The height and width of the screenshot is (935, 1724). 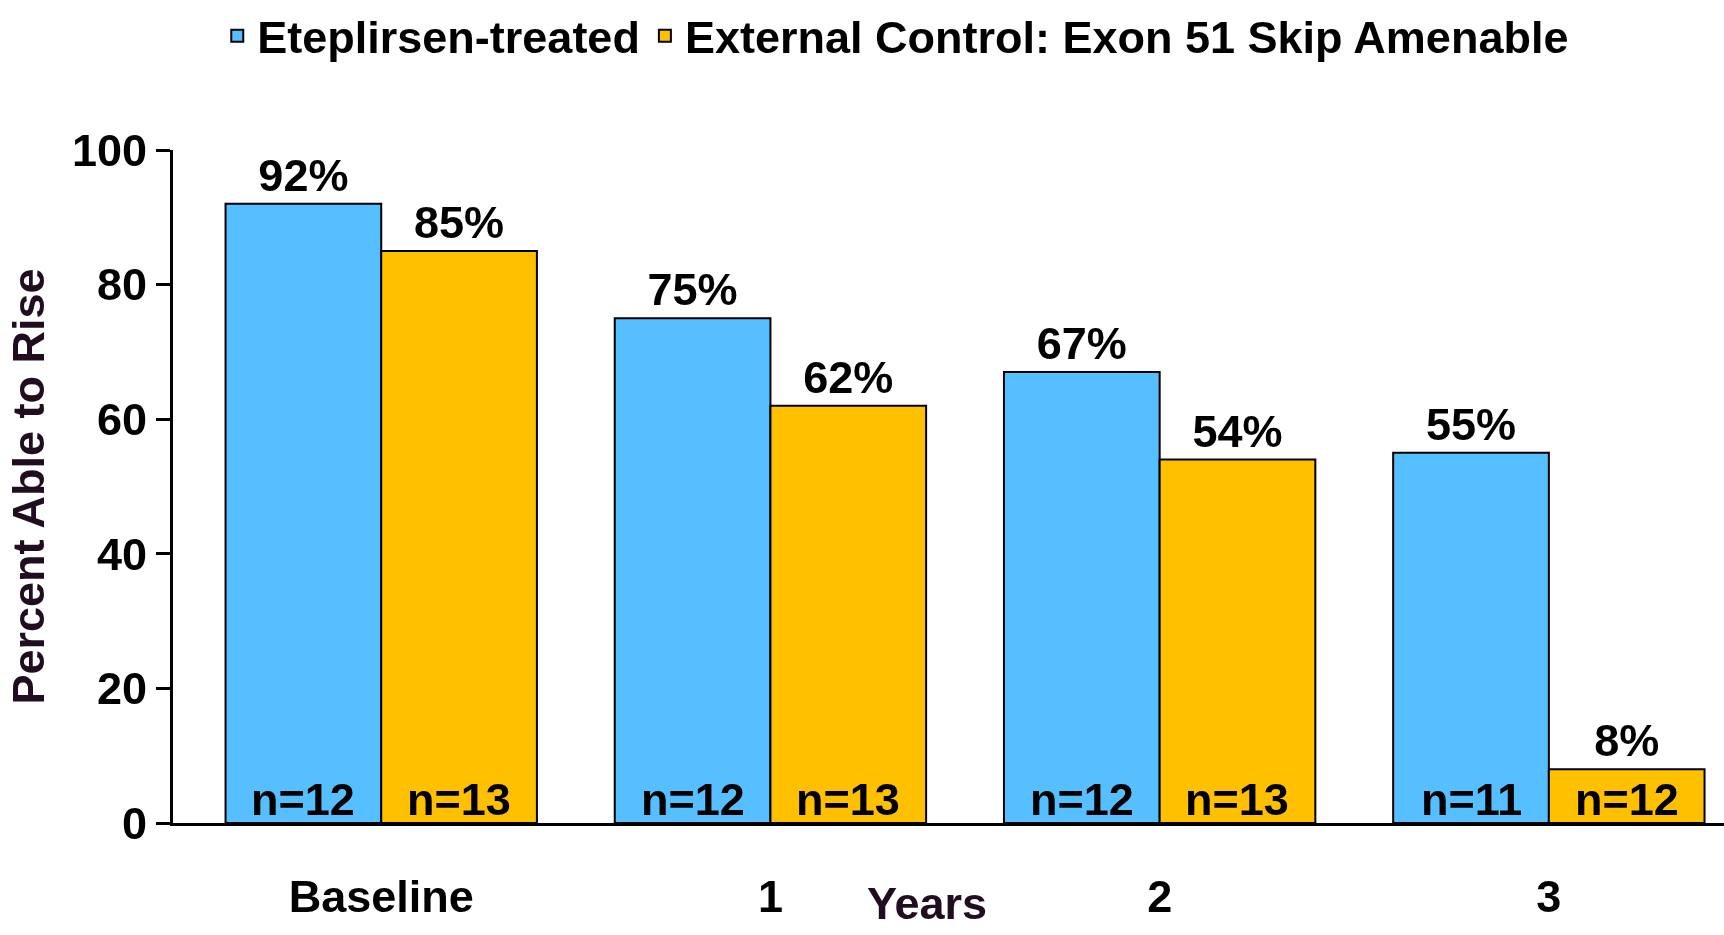 I want to click on data-label: 54%, so click(x=1237, y=431).